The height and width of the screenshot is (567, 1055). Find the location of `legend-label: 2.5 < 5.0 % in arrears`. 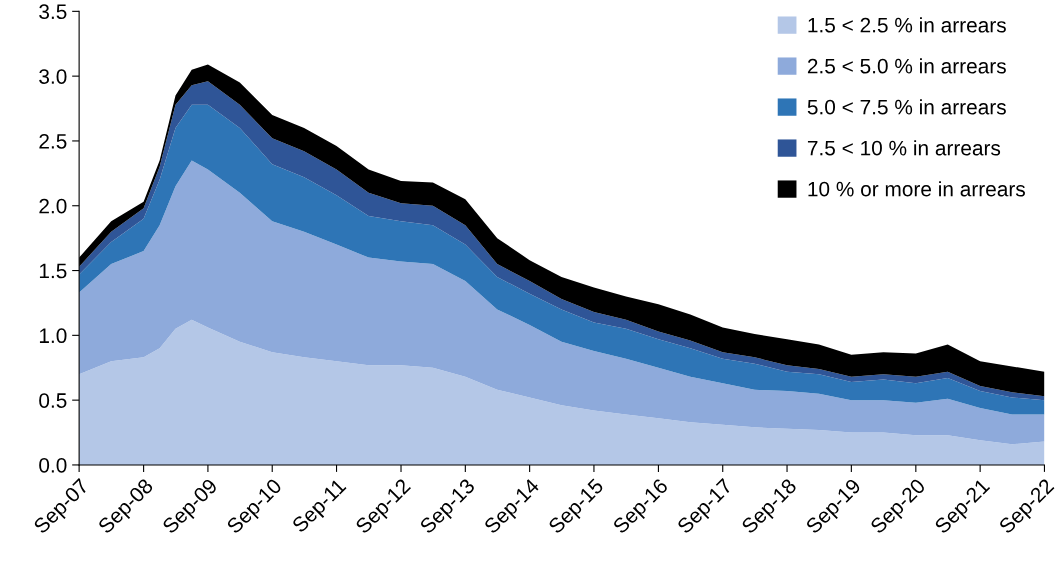

legend-label: 2.5 < 5.0 % in arrears is located at coordinates (906, 66).